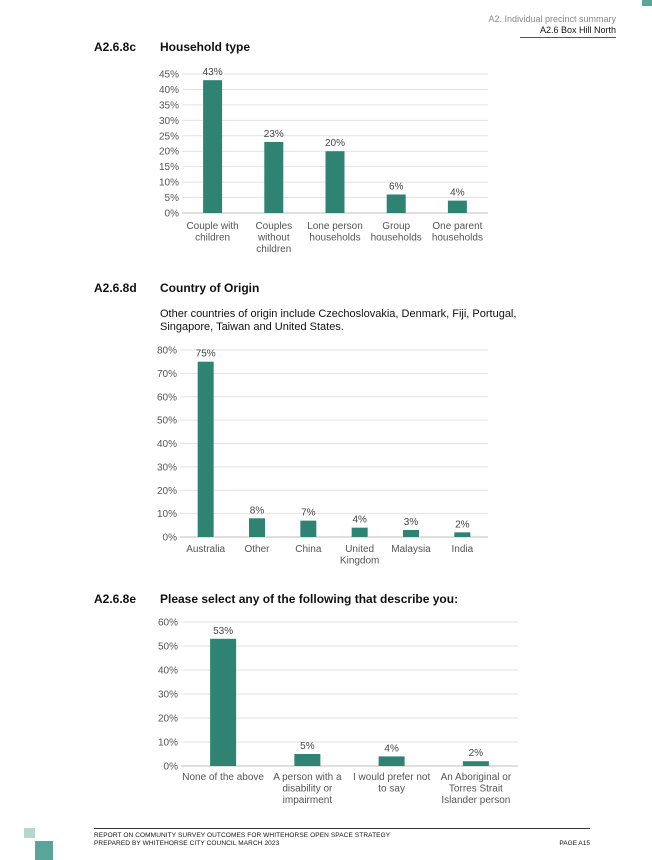 This screenshot has height=860, width=652. I want to click on corner-accent, so click(647, 3).